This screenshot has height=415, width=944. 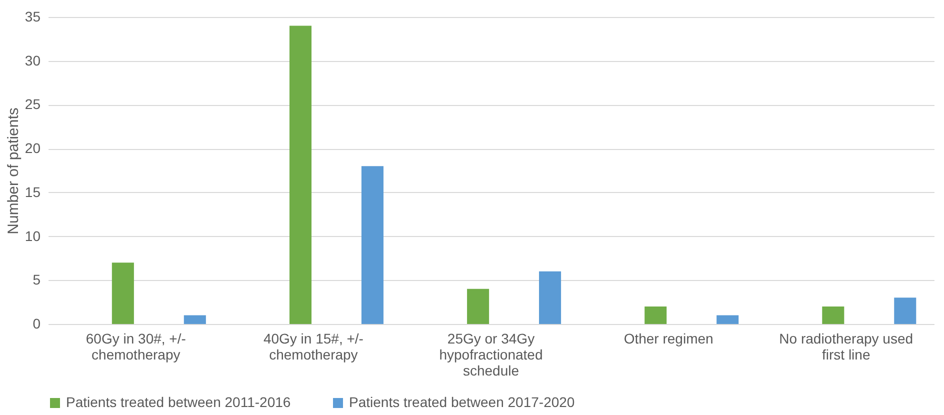 What do you see at coordinates (32, 236) in the screenshot?
I see `y-tick-label: 10` at bounding box center [32, 236].